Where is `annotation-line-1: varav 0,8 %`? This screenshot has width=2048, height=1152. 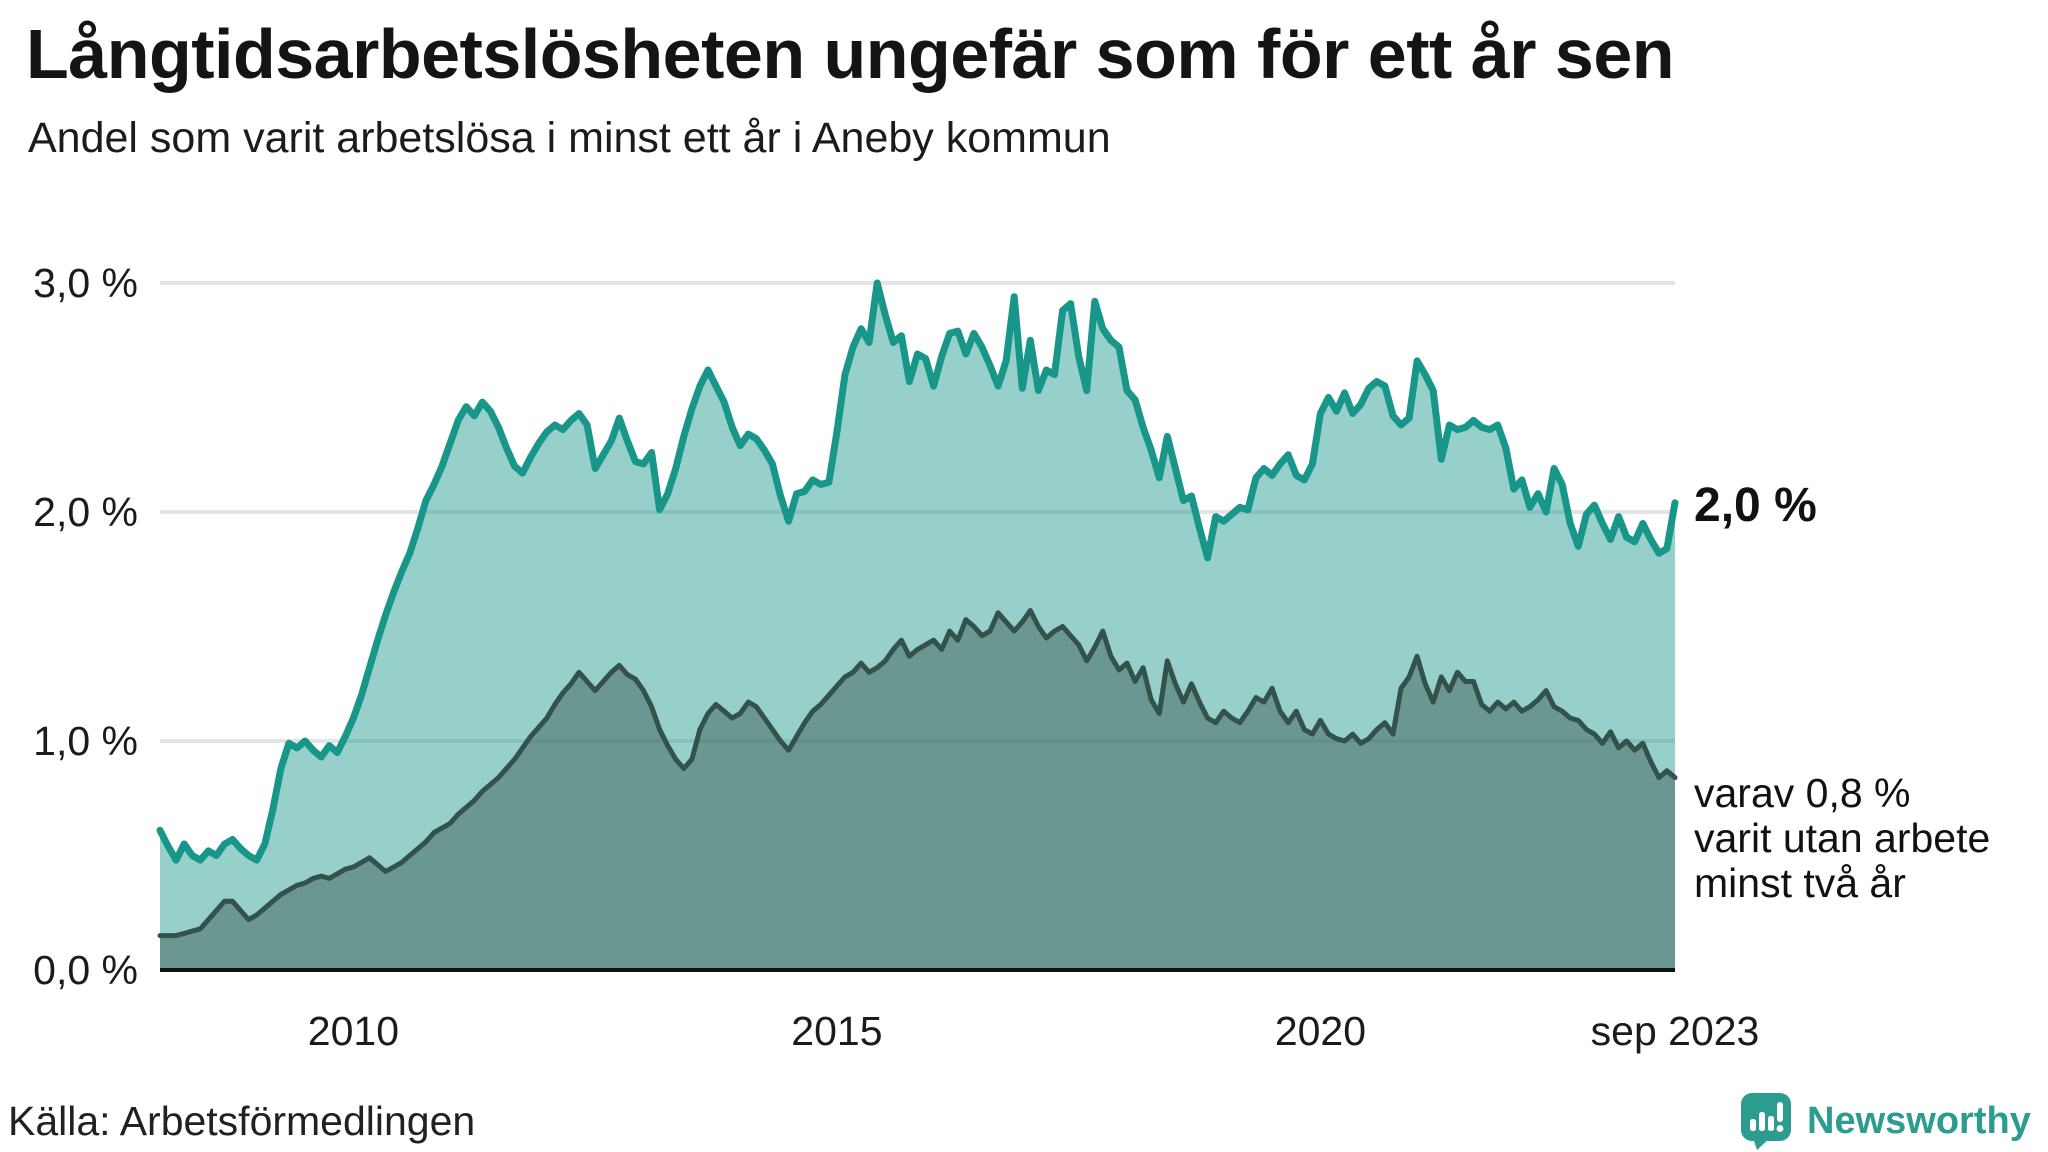 annotation-line-1: varav 0,8 % is located at coordinates (1802, 793).